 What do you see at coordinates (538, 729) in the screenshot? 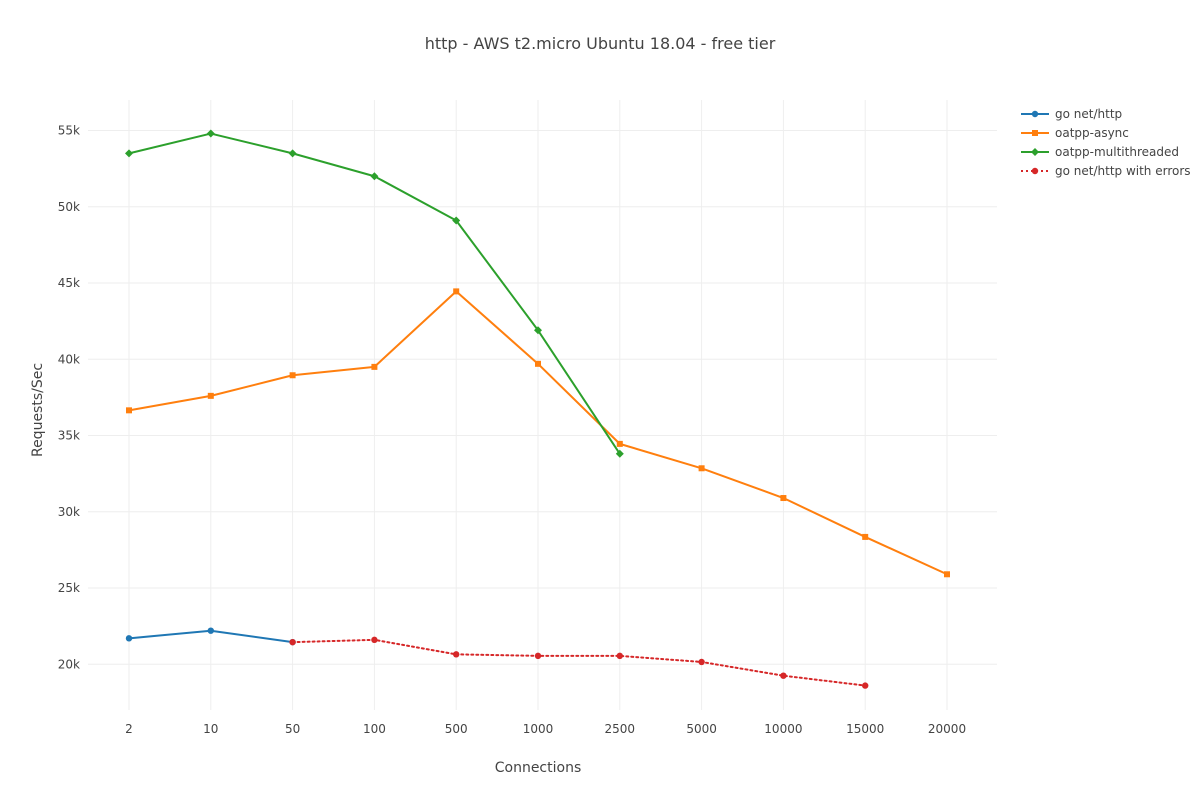
I see `x-tick-label: 1000` at bounding box center [538, 729].